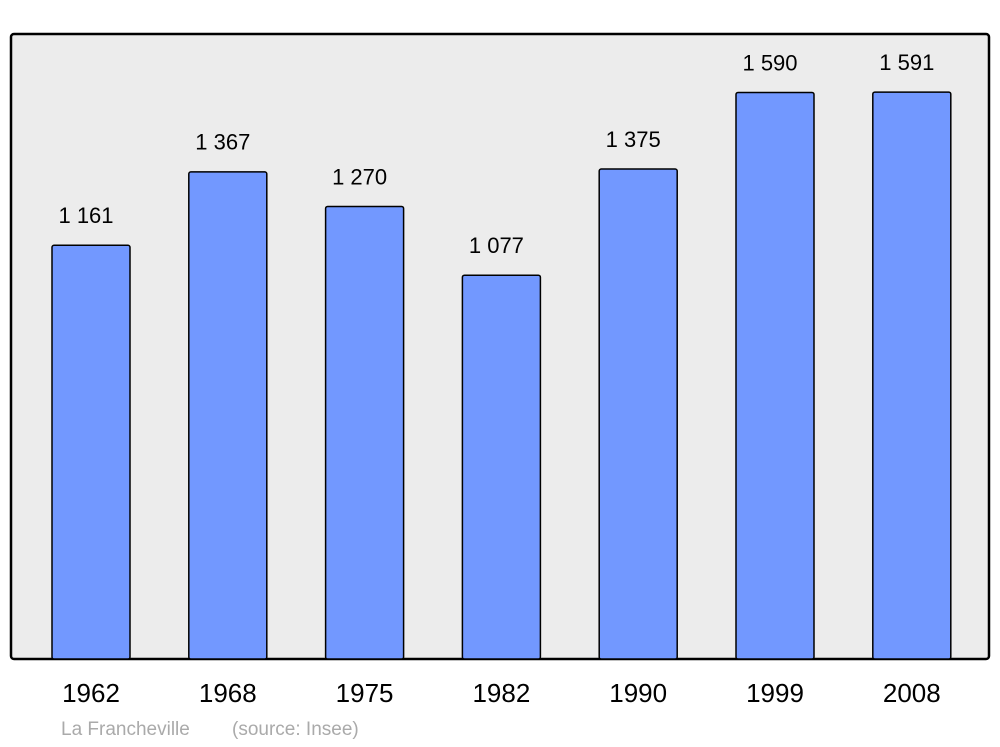 This screenshot has height=747, width=1000. What do you see at coordinates (638, 693) in the screenshot?
I see `x-tick-label: 1990` at bounding box center [638, 693].